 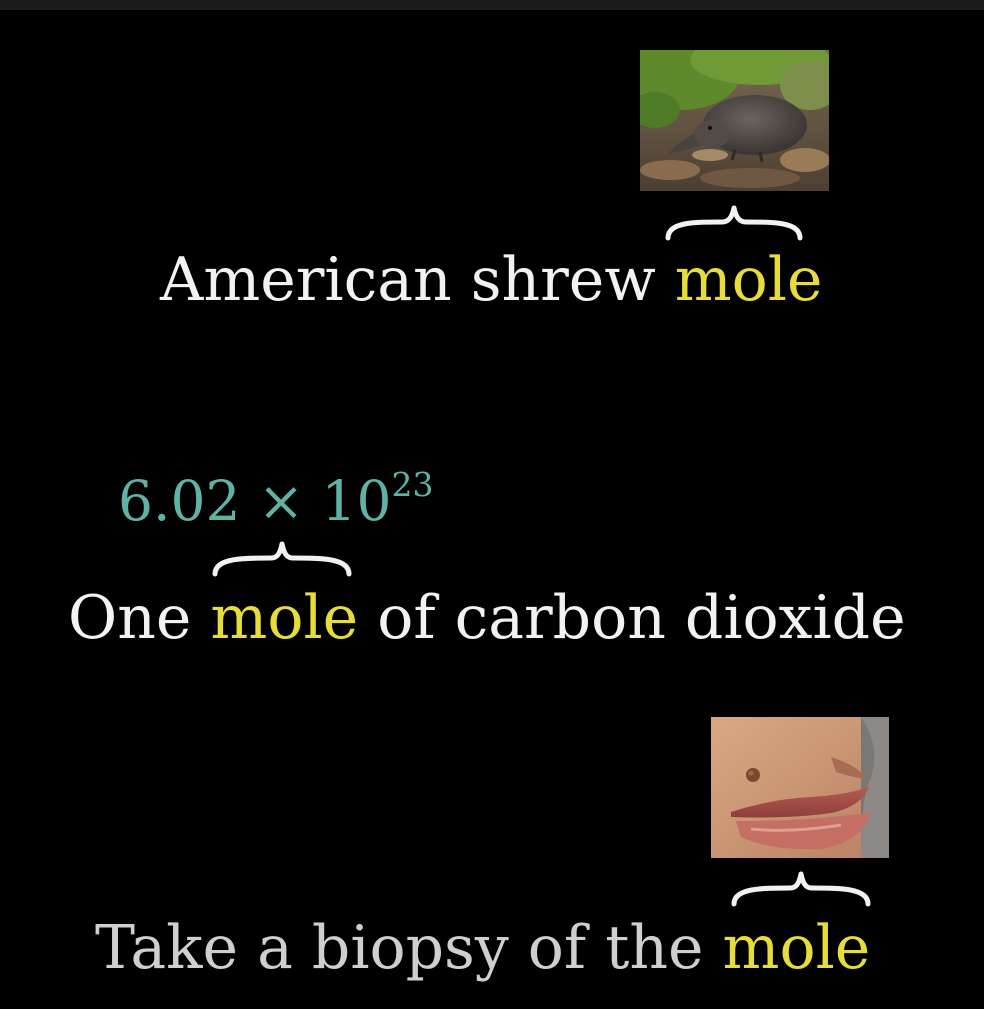 I want to click on chemistry-sentence-suffix: of carbon dioxide, so click(x=632, y=618).